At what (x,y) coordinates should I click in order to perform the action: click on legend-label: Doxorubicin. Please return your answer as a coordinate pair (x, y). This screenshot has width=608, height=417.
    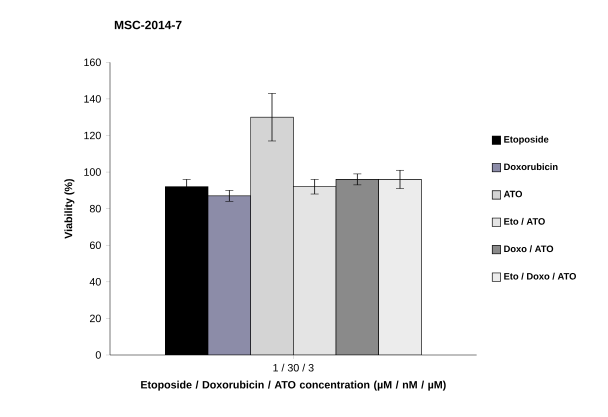
    Looking at the image, I should click on (531, 166).